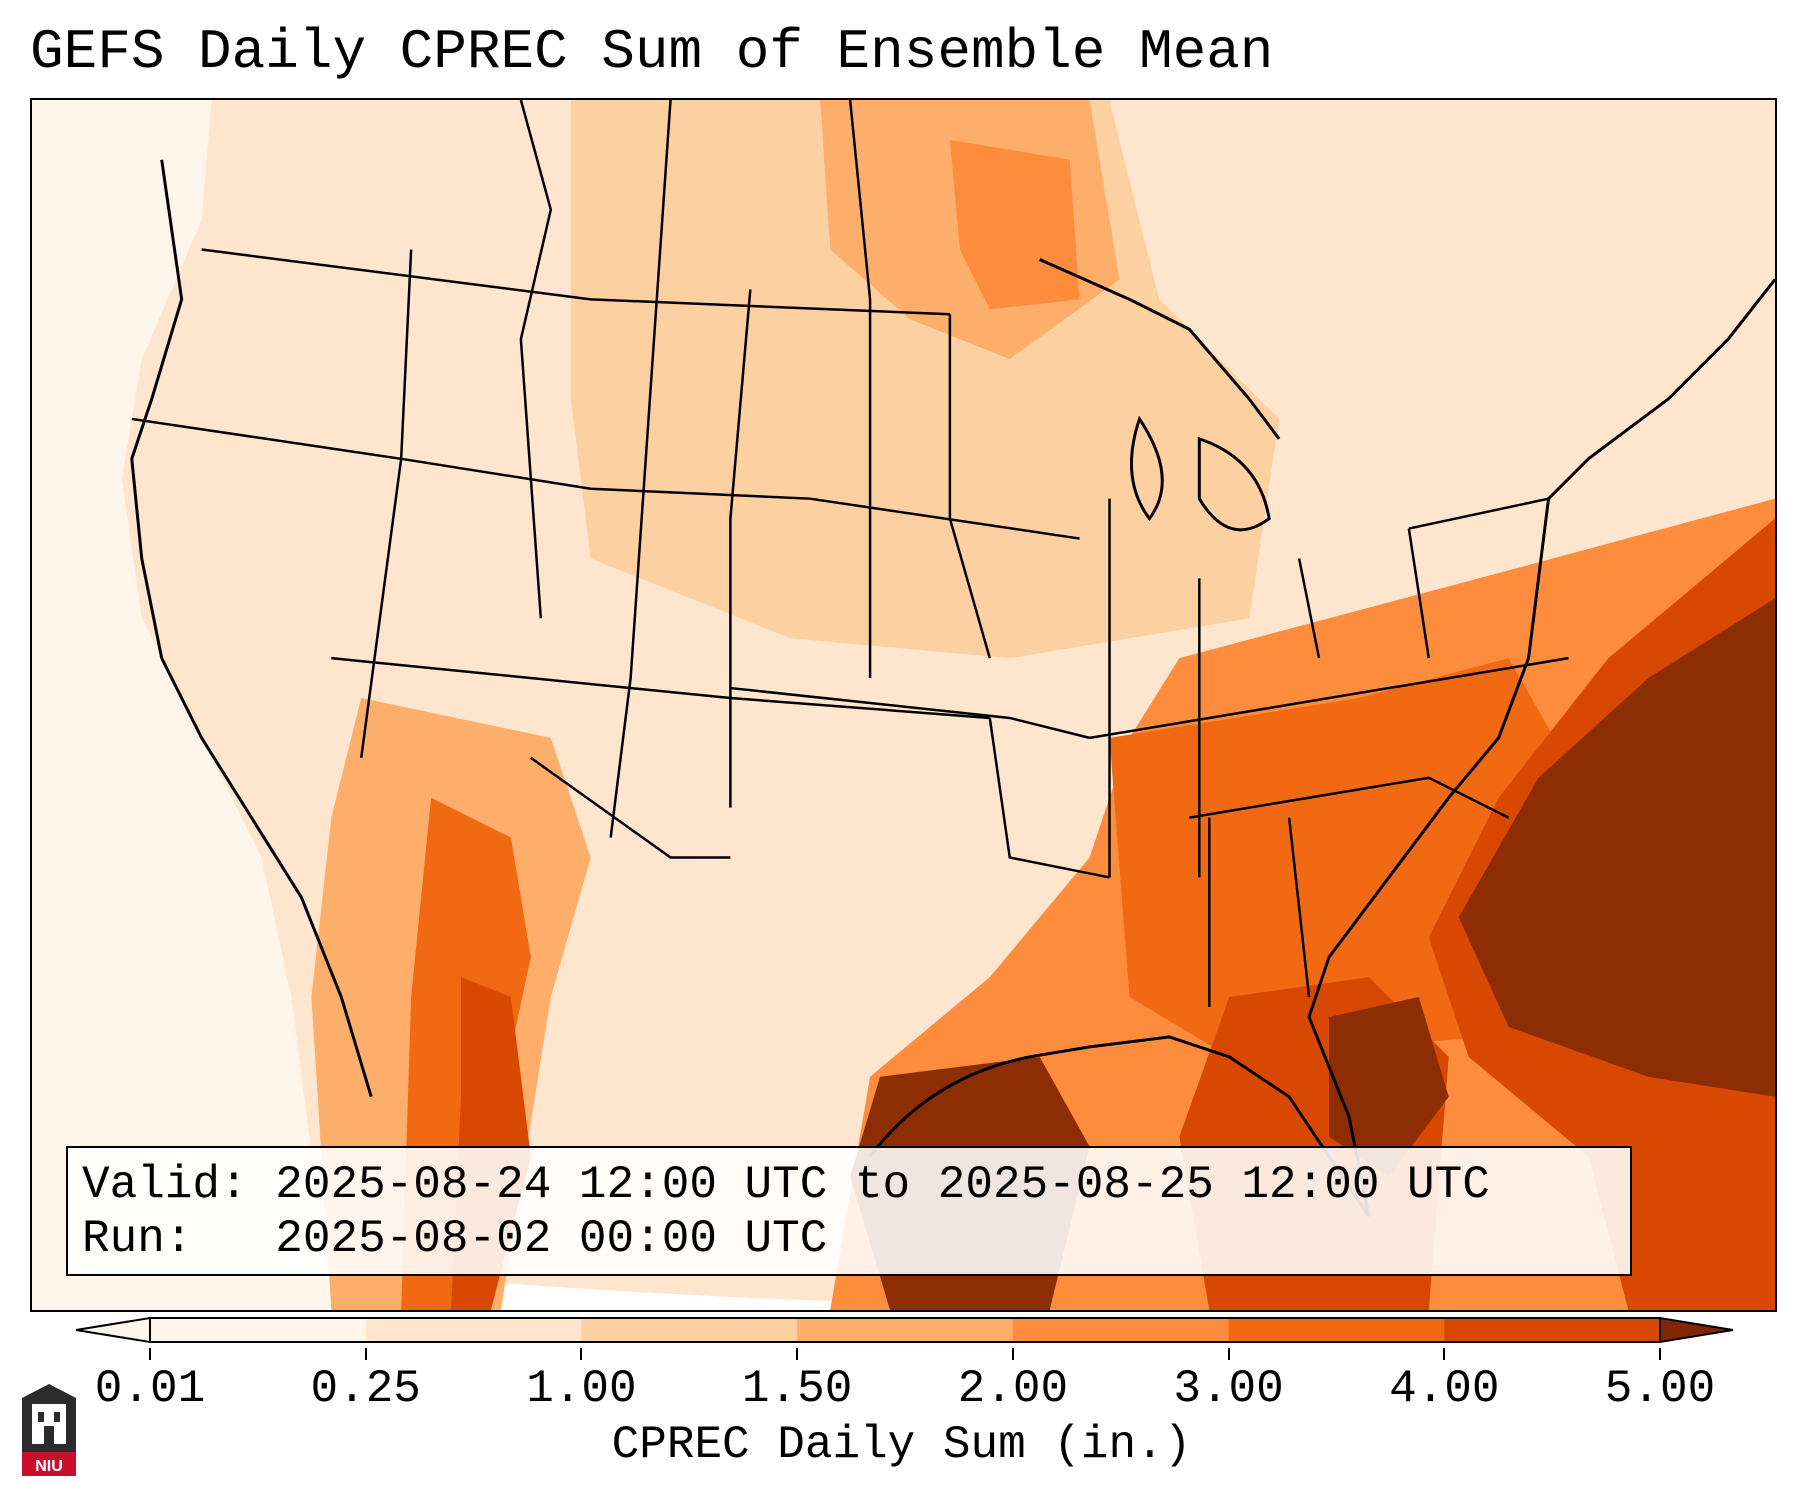  I want to click on colorbar-outline, so click(905, 1330).